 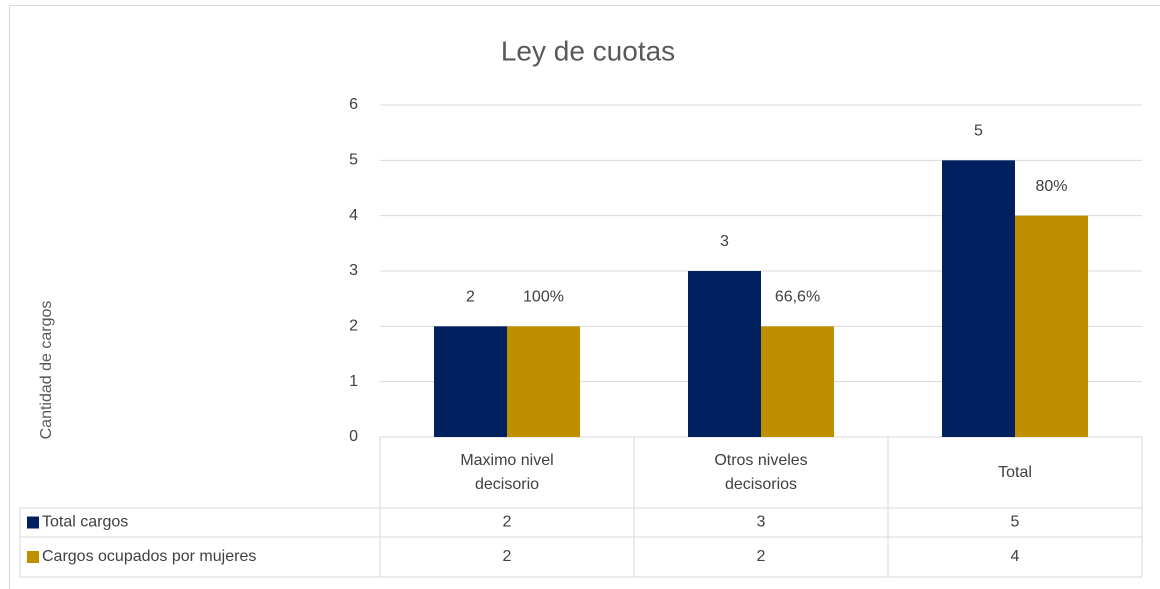 What do you see at coordinates (588, 50) in the screenshot?
I see `chart-title: Ley de cuotas` at bounding box center [588, 50].